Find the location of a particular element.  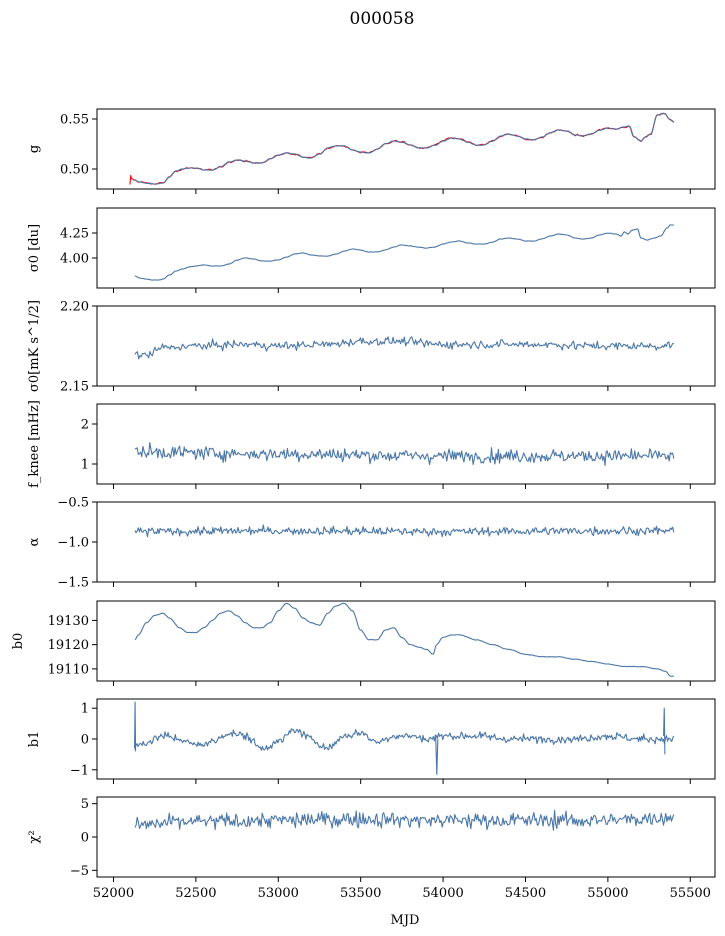

panel-4-frame is located at coordinates (406, 542).